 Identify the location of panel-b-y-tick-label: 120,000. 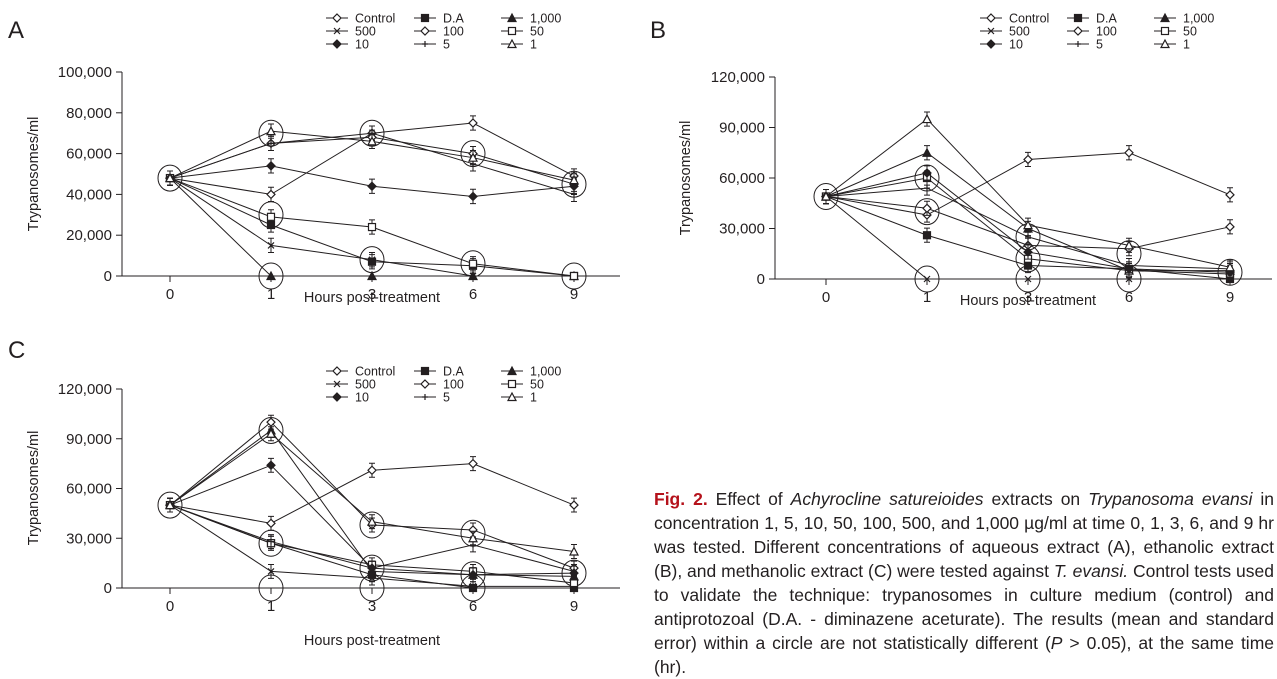
(738, 77).